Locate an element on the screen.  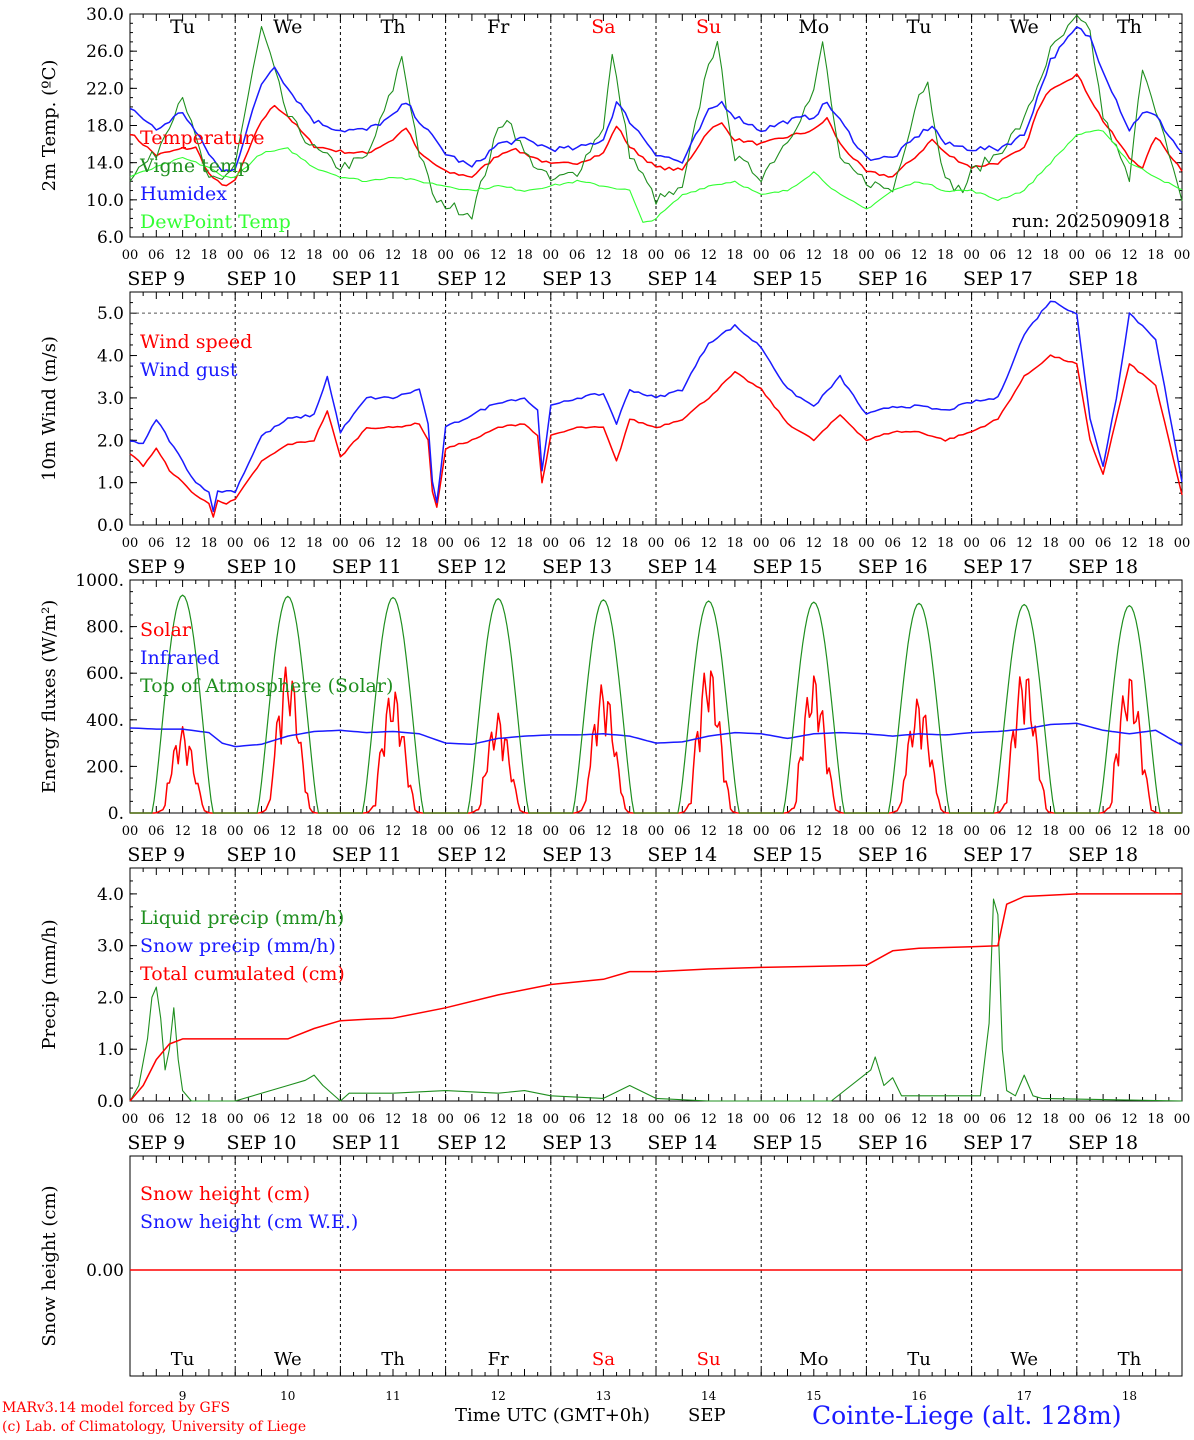
series-line-temperature is located at coordinates (656, 130).